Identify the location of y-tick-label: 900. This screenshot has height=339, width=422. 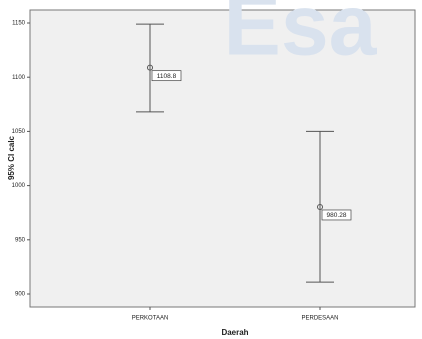
(20, 295).